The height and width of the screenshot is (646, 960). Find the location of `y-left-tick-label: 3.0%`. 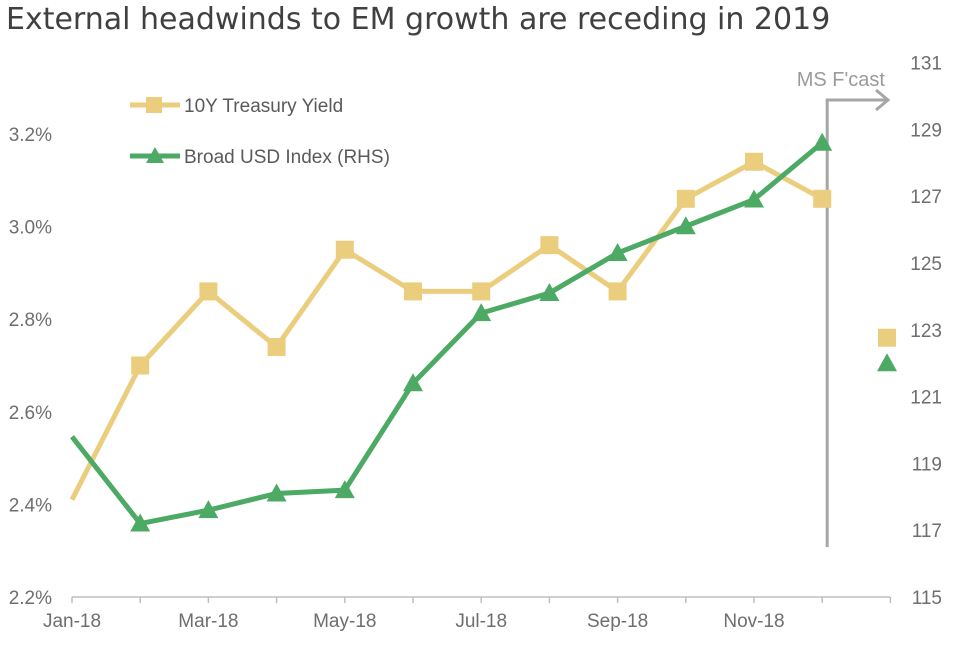

y-left-tick-label: 3.0% is located at coordinates (30, 228).